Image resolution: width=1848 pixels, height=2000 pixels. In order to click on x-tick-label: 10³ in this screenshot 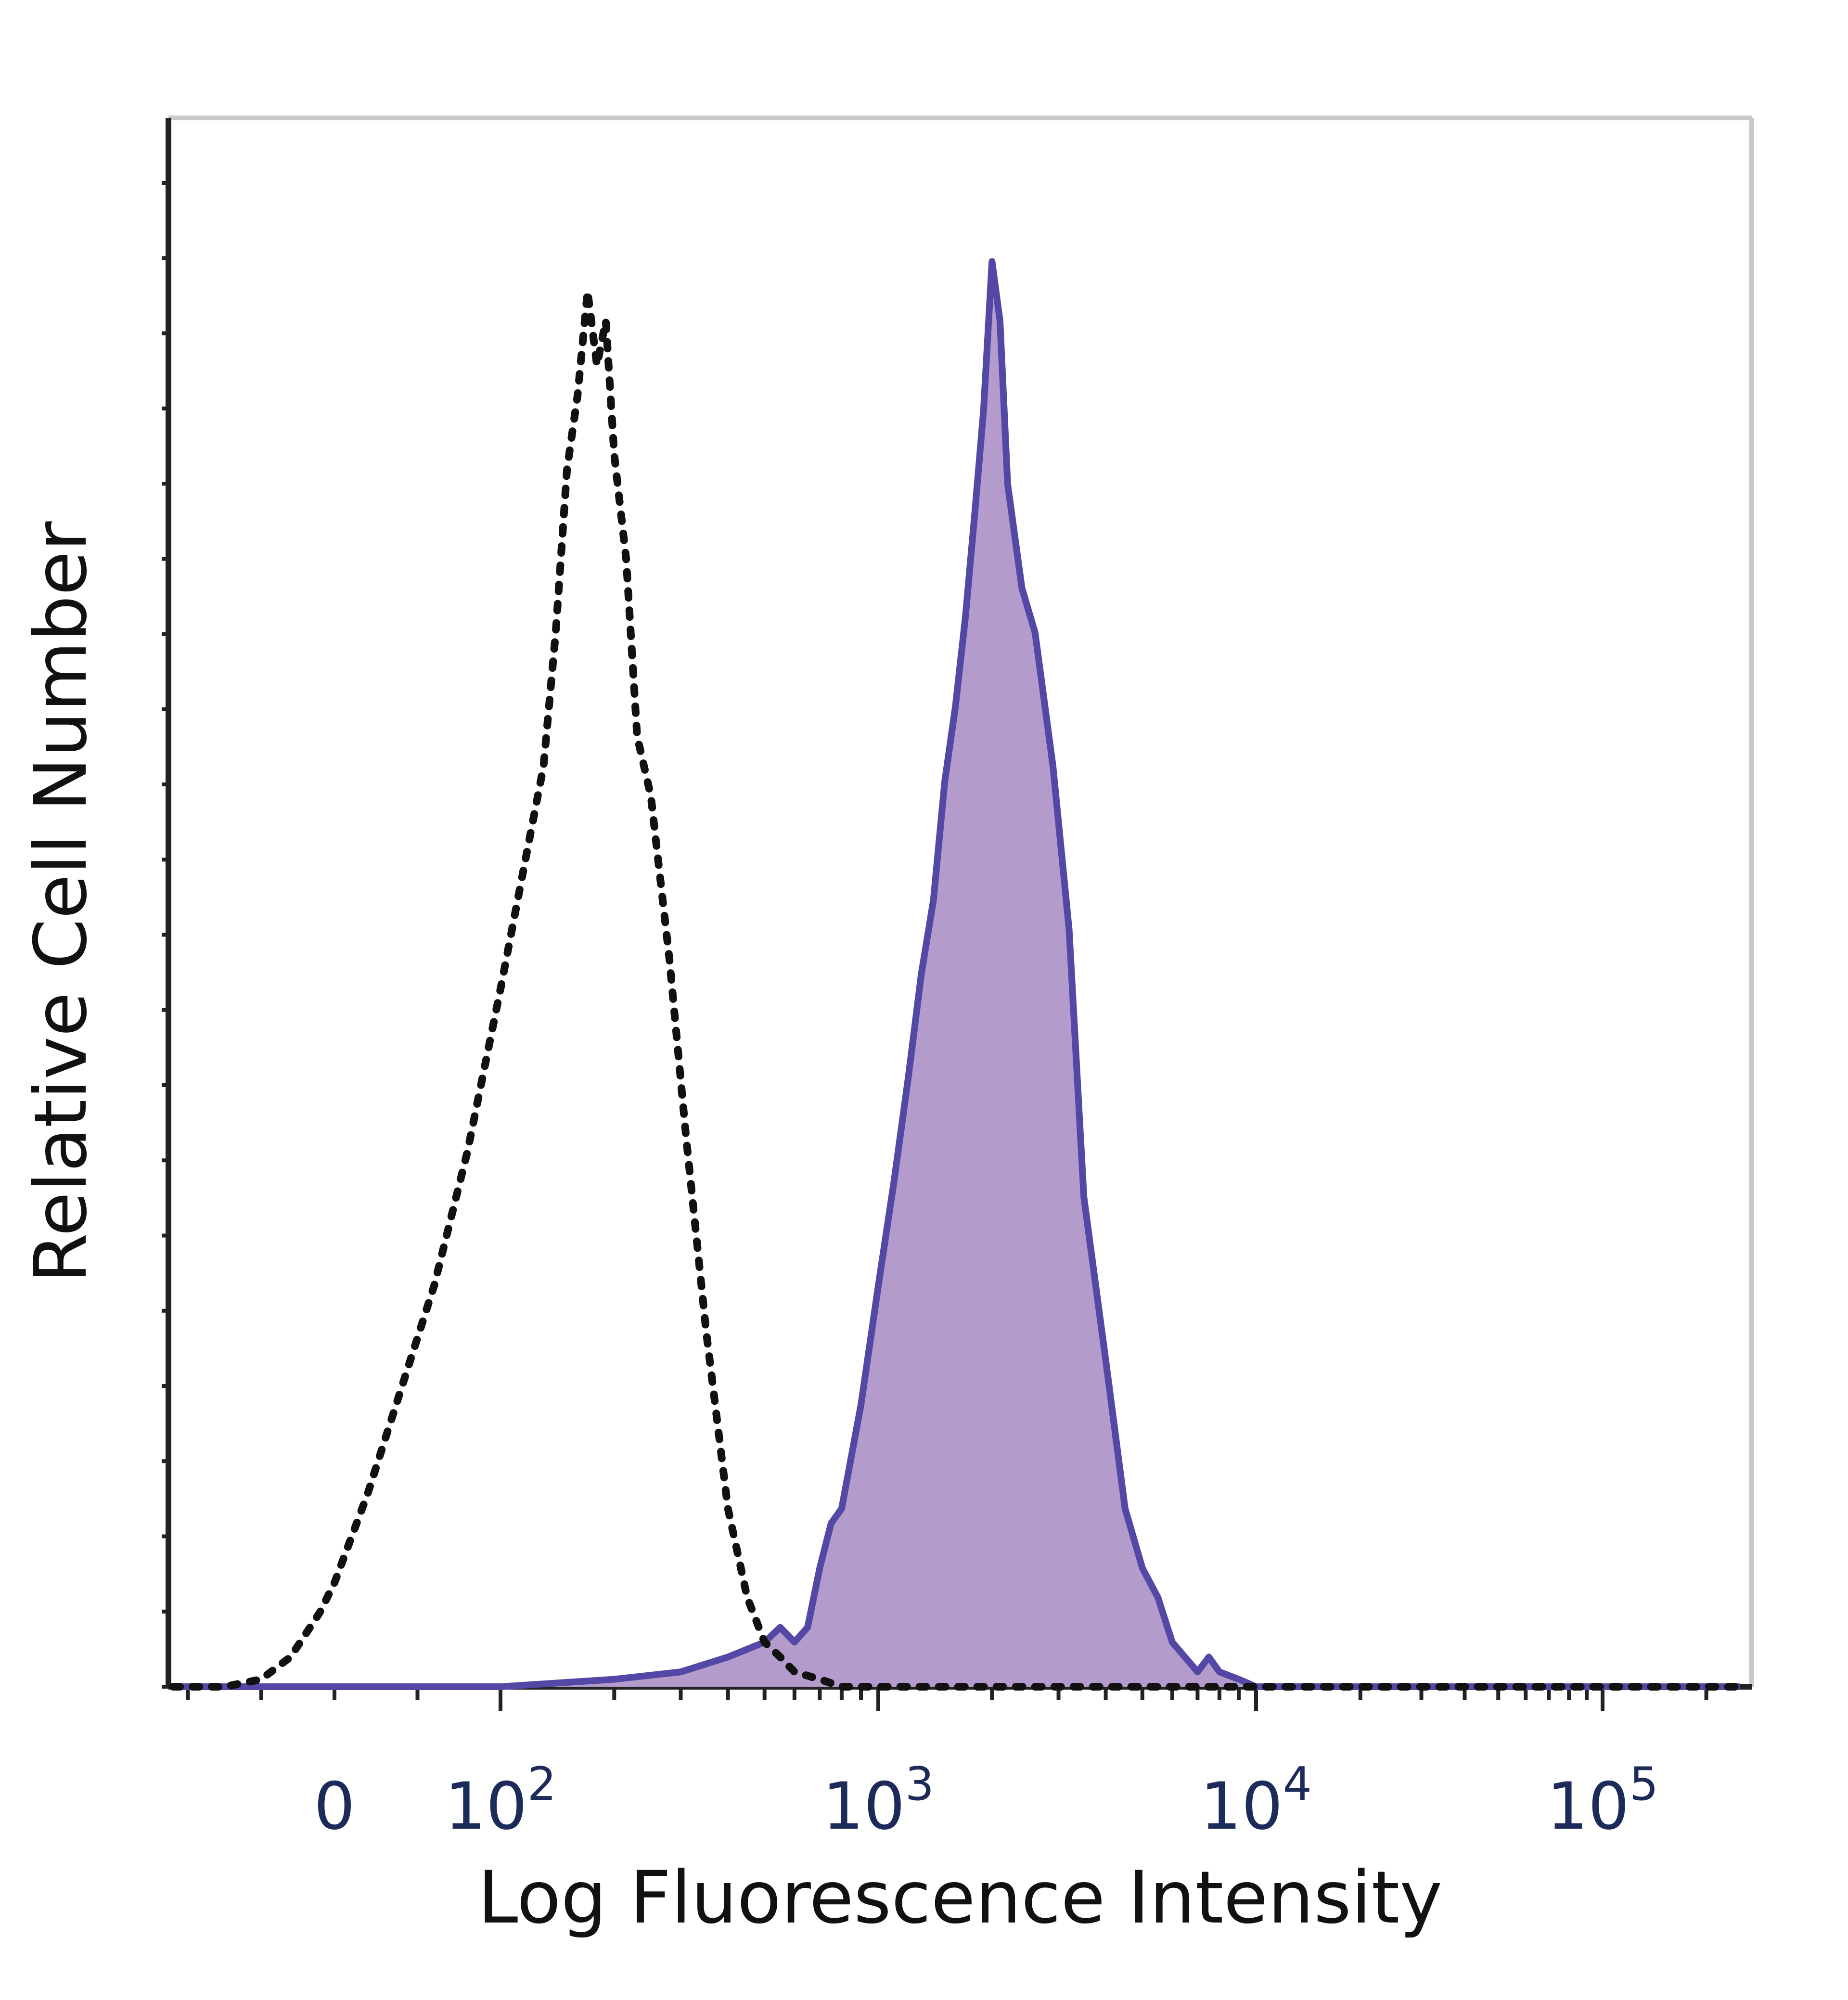, I will do `click(878, 1801)`.